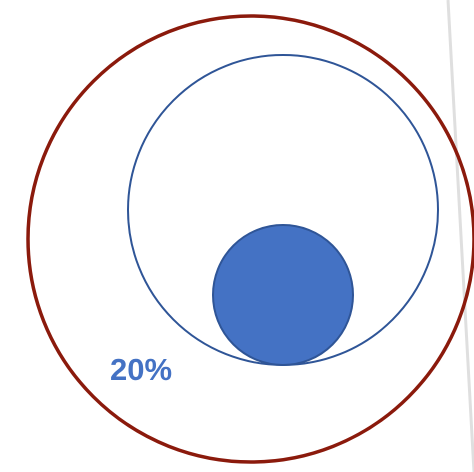 This screenshot has width=474, height=472. What do you see at coordinates (283, 295) in the screenshot?
I see `filled-circle` at bounding box center [283, 295].